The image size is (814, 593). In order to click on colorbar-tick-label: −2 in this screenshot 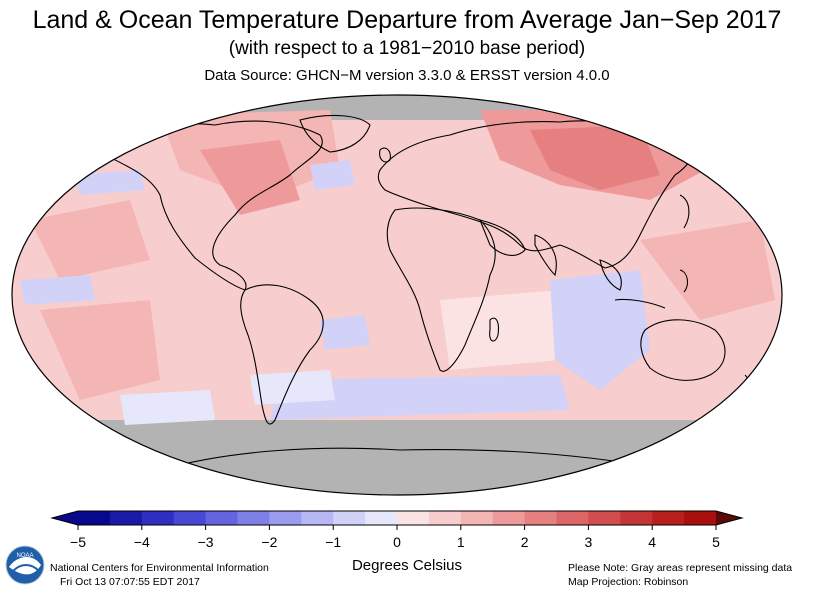, I will do `click(269, 542)`.